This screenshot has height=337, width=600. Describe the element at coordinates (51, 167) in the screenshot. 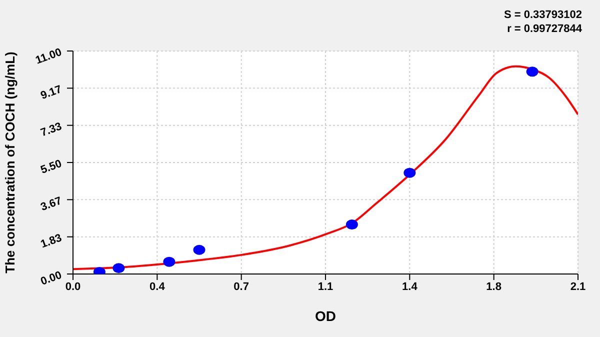

I see `y-tick-label: 5.50` at that location.